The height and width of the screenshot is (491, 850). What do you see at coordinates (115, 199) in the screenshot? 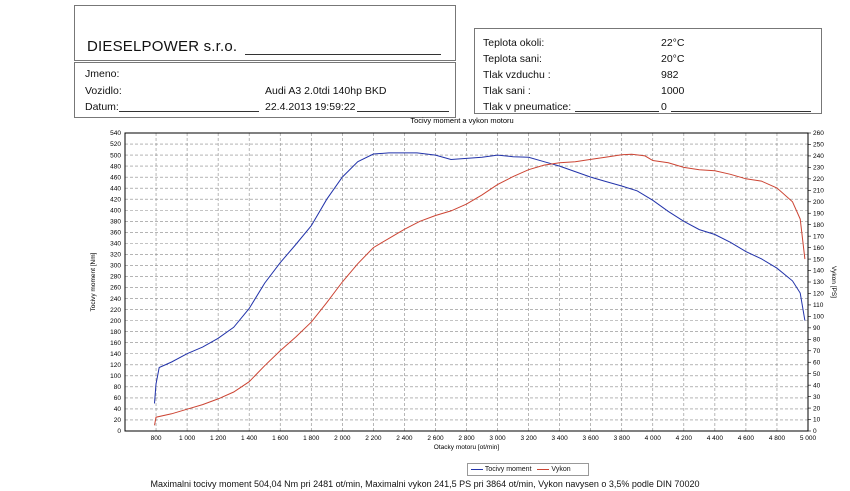
I see `y-left-tick-label: 420` at bounding box center [115, 199].